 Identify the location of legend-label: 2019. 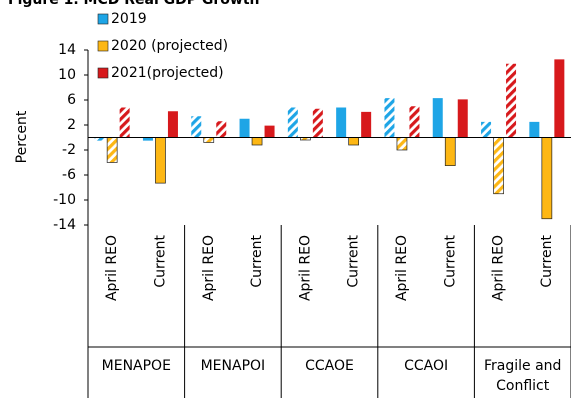
(129, 19).